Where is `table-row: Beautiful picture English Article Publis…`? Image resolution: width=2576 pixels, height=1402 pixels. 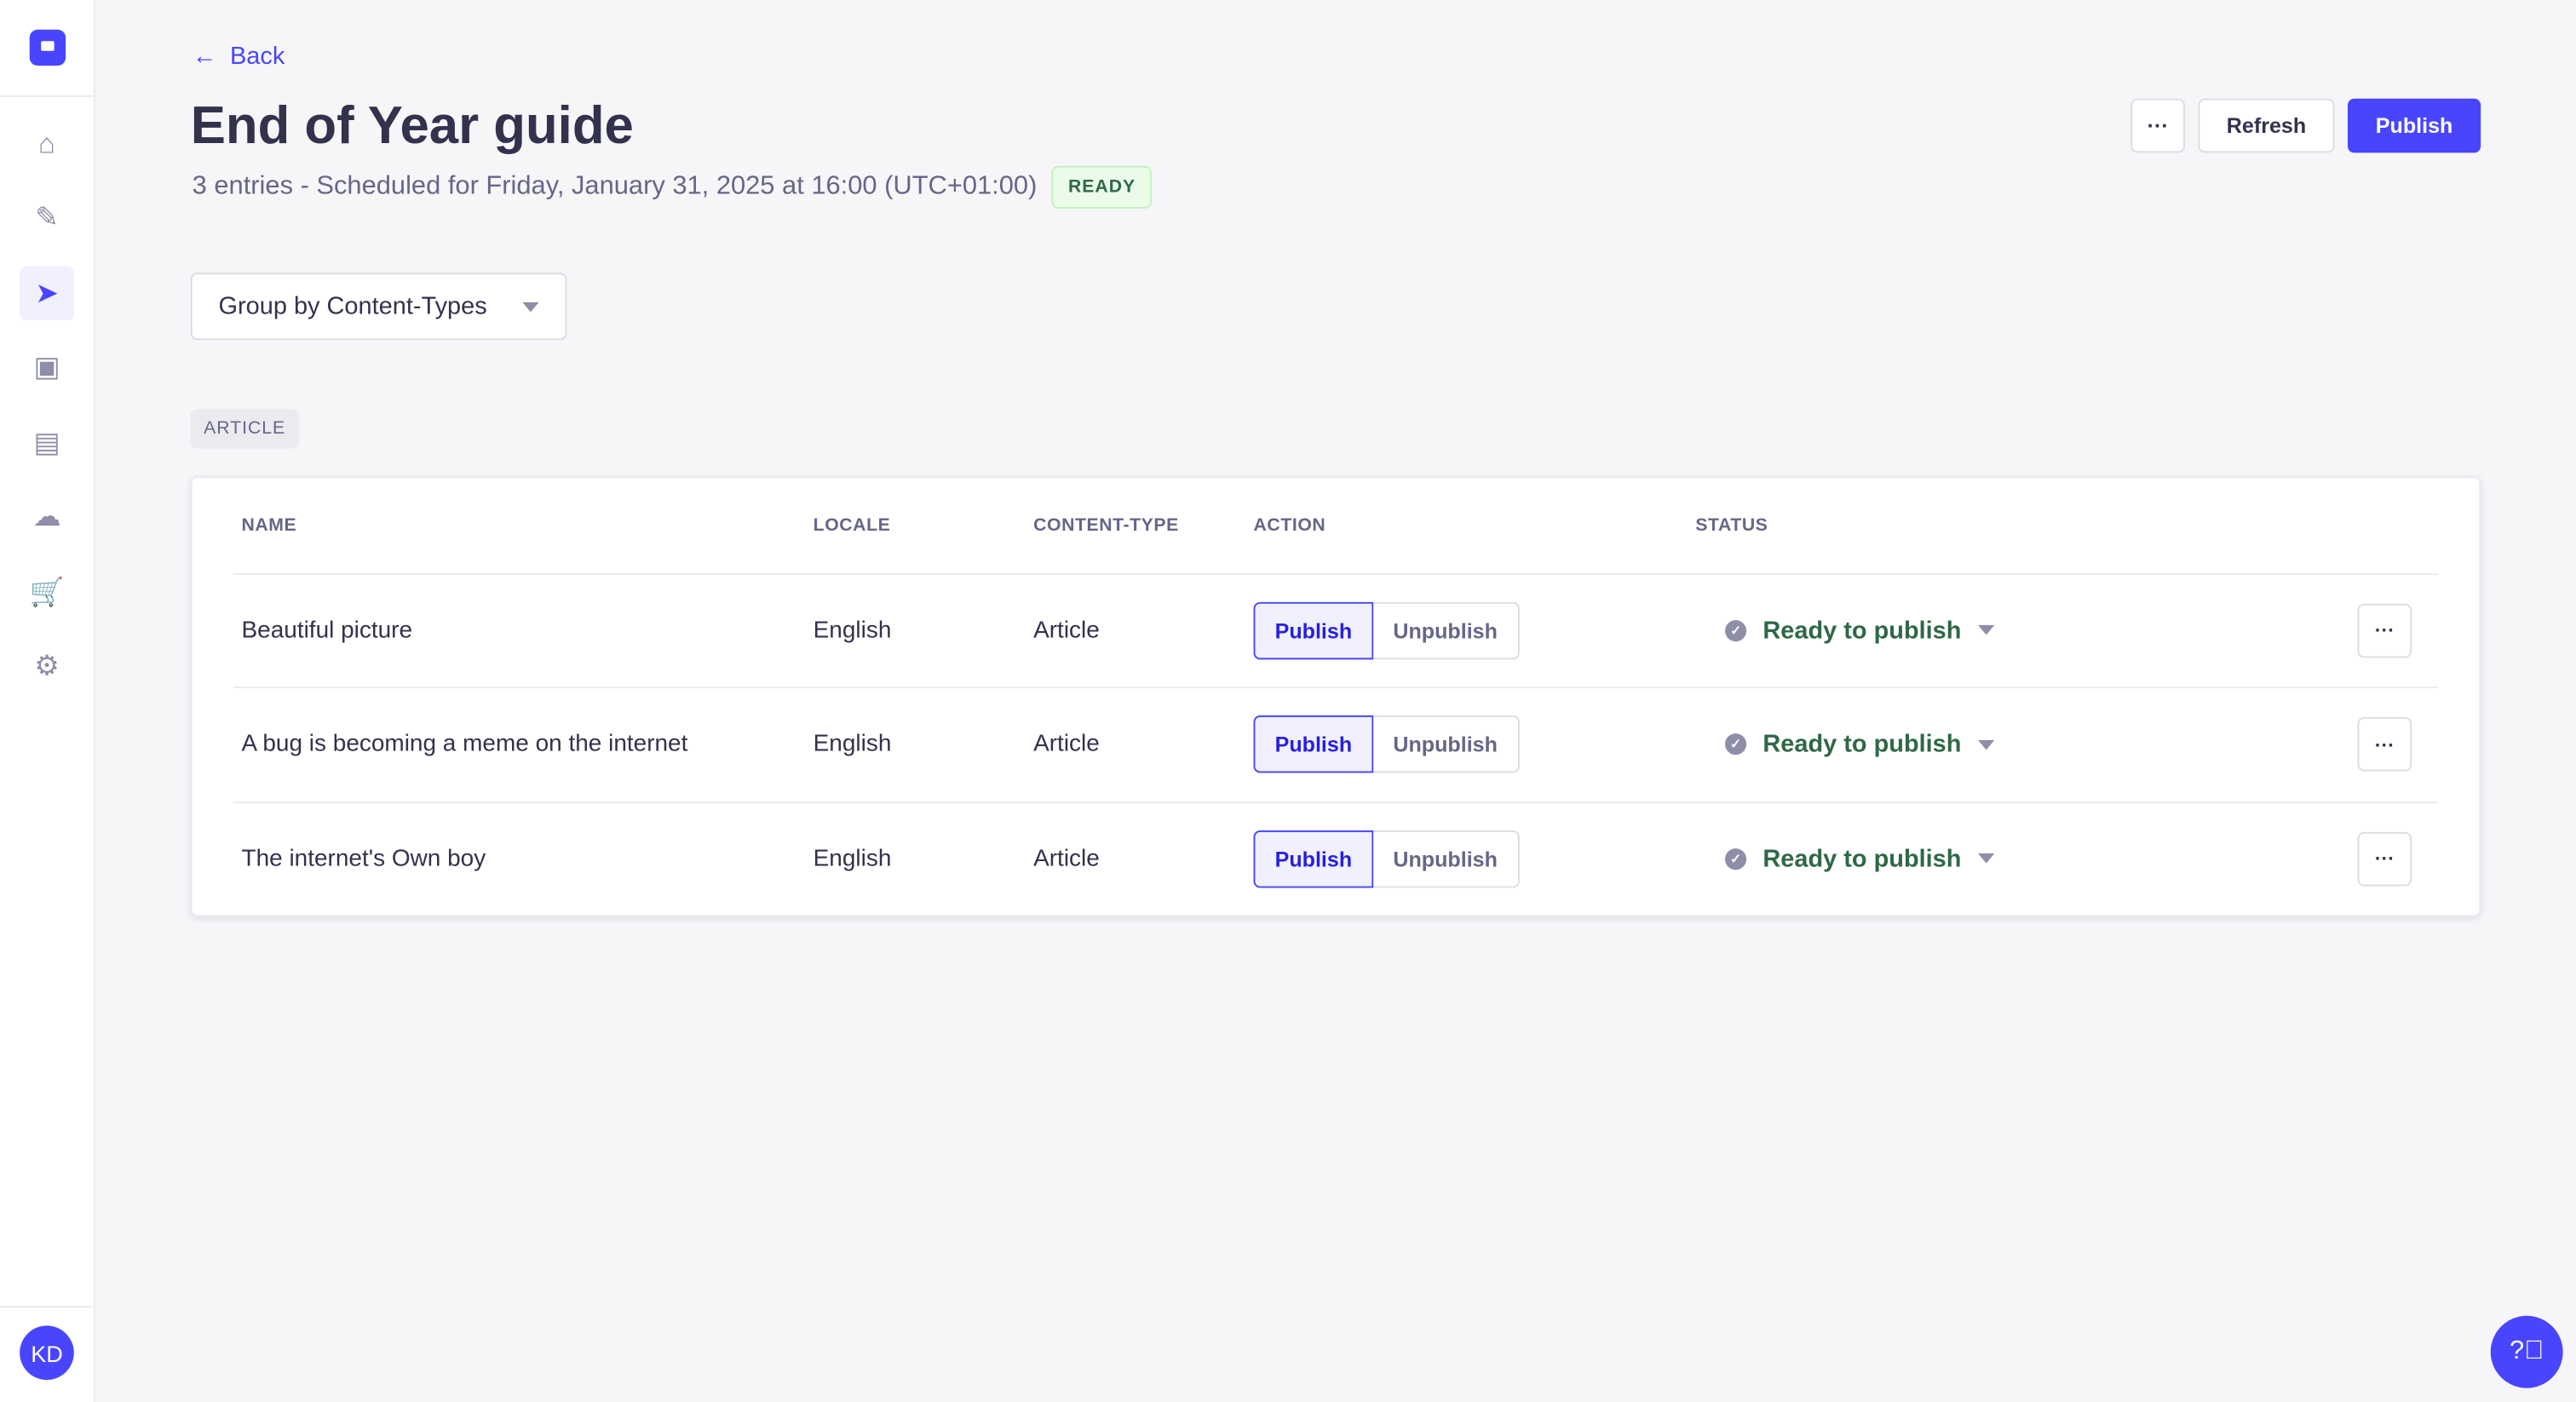
table-row: Beautiful picture English Article Publis… is located at coordinates (1336, 631).